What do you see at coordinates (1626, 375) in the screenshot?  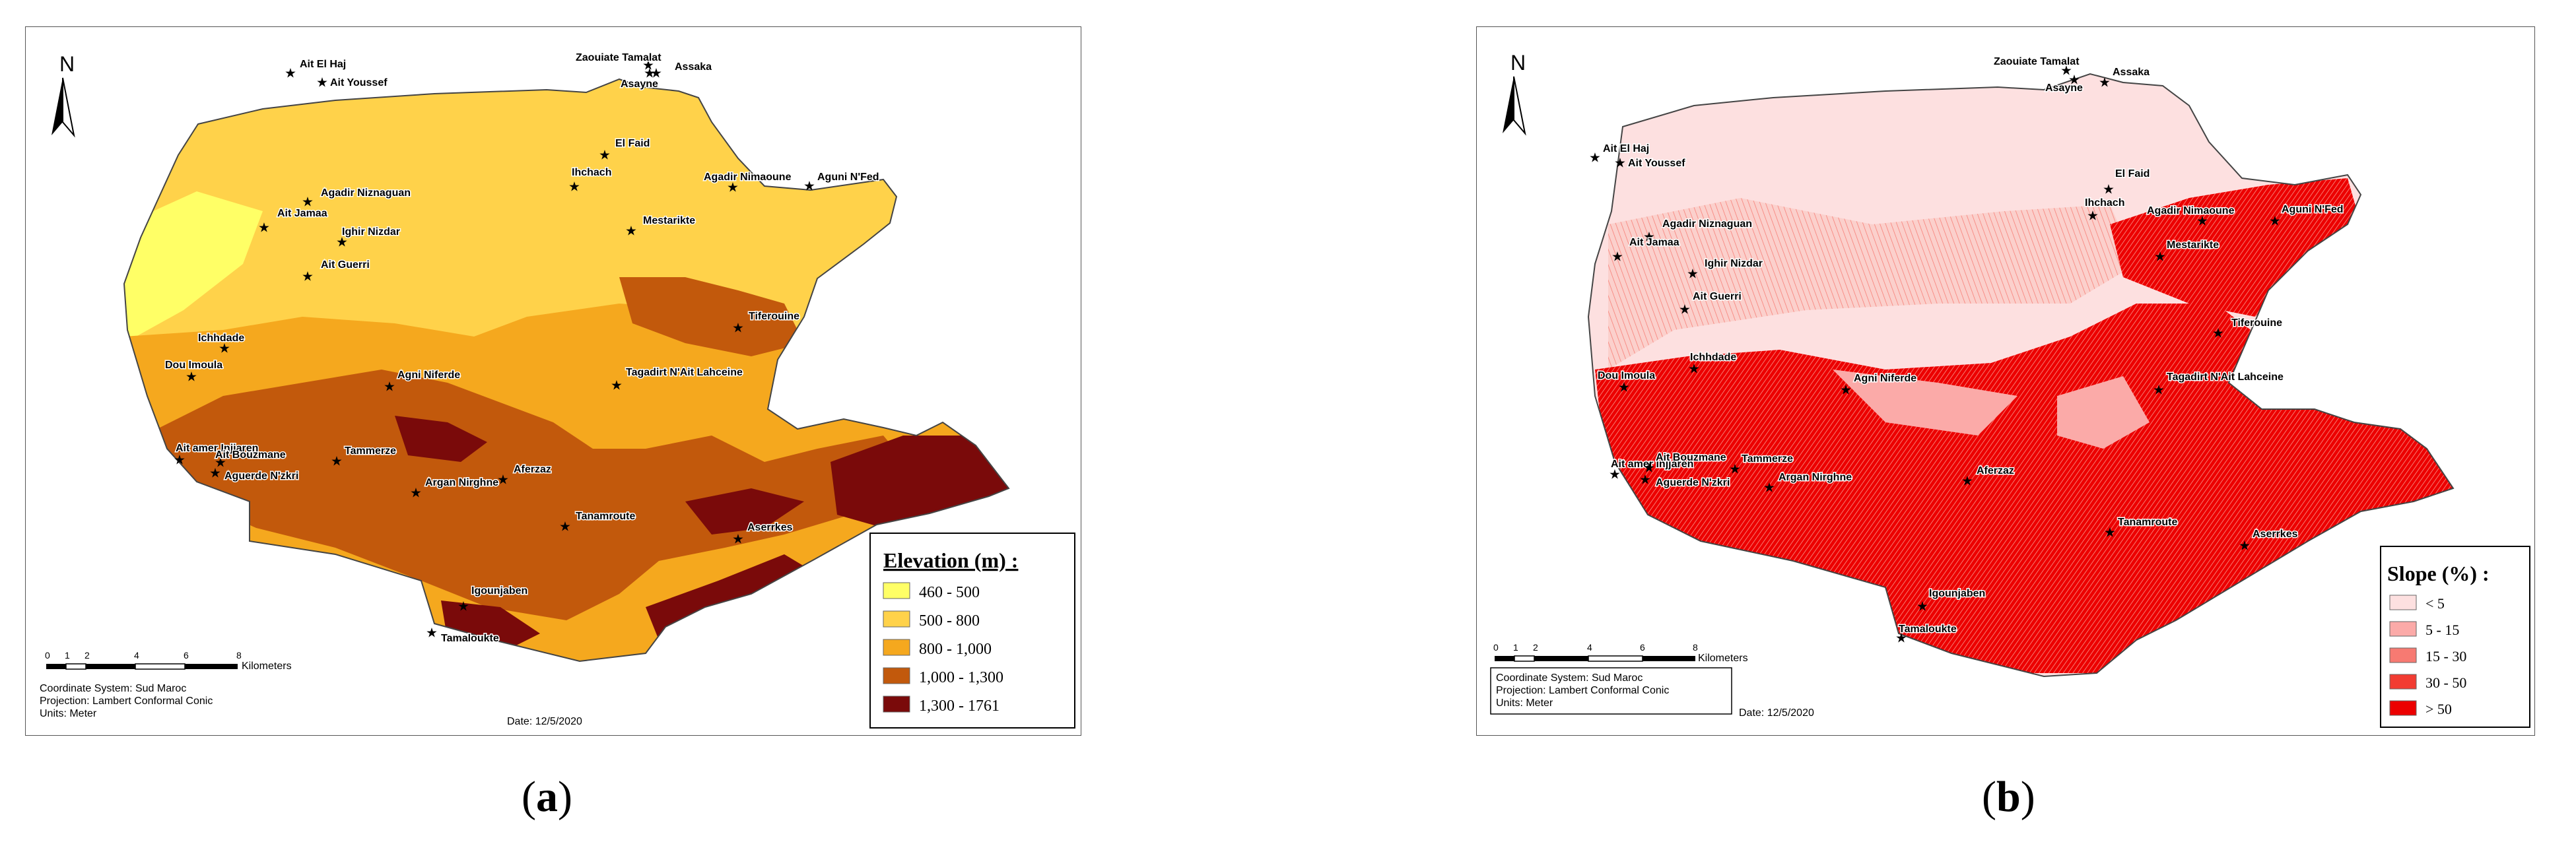 I see `place-label: Dou Imoula` at bounding box center [1626, 375].